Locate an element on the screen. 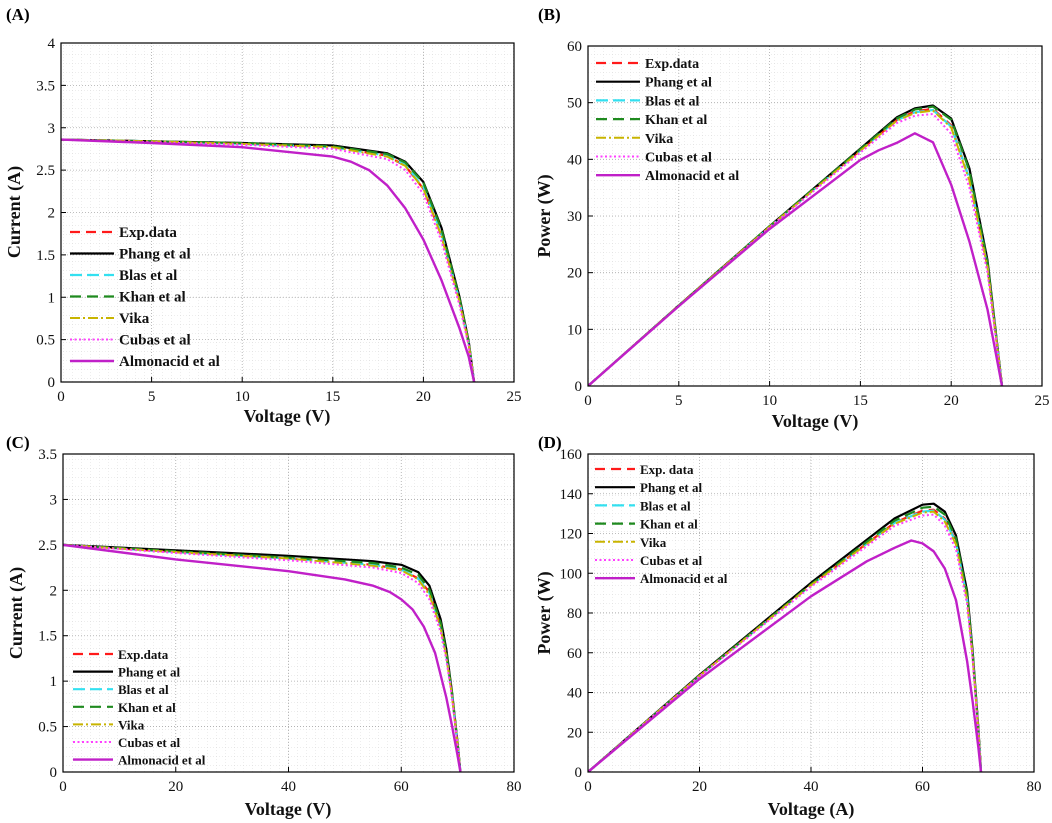 The image size is (1052, 823). y-tick-label: 30 is located at coordinates (574, 217).